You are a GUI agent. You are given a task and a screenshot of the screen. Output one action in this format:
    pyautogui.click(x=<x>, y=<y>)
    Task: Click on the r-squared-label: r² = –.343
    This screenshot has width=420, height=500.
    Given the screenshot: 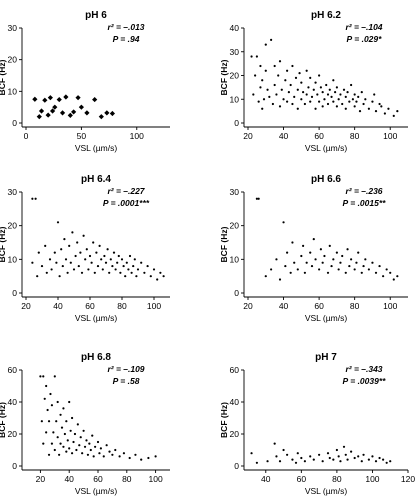 What is the action you would take?
    pyautogui.click(x=363, y=369)
    